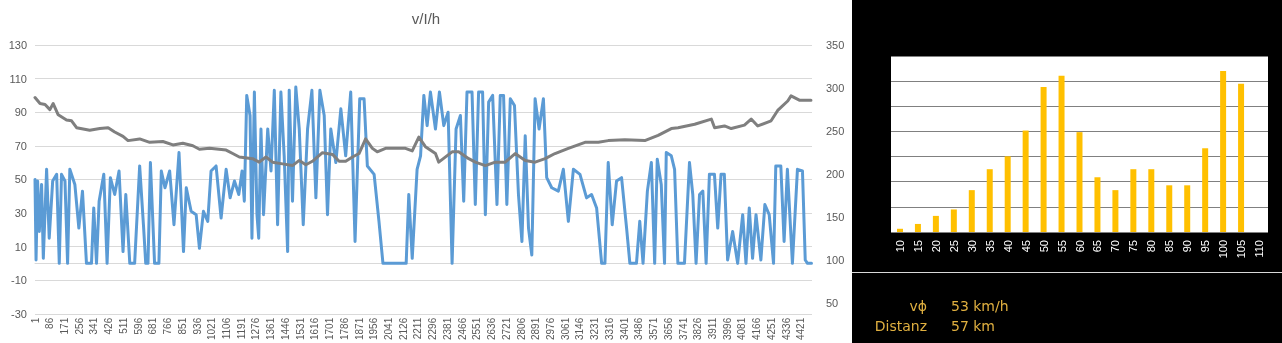 This screenshot has width=1282, height=343. What do you see at coordinates (433, 328) in the screenshot?
I see `x-tick-label: 2296` at bounding box center [433, 328].